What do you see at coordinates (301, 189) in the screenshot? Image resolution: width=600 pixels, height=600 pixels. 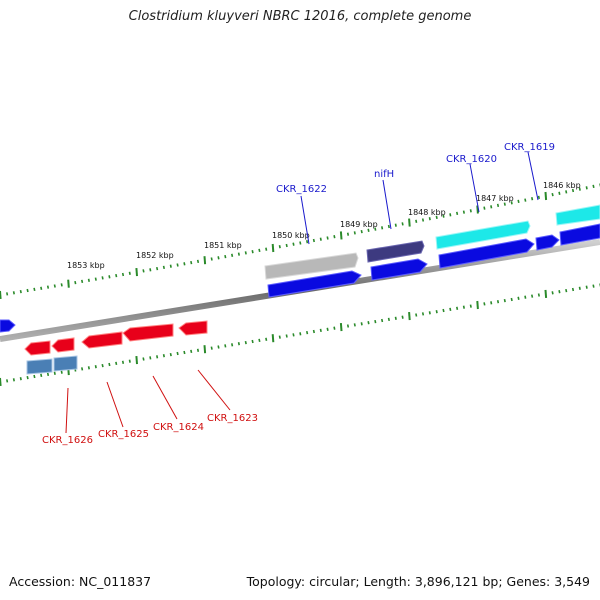 I see `gene-label-ckr1622: CKR_1622` at bounding box center [301, 189].